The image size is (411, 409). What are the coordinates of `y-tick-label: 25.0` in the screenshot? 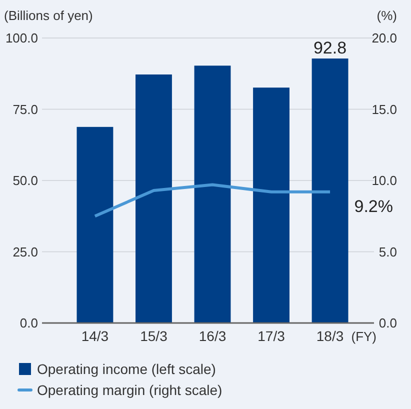 It's located at (25, 252).